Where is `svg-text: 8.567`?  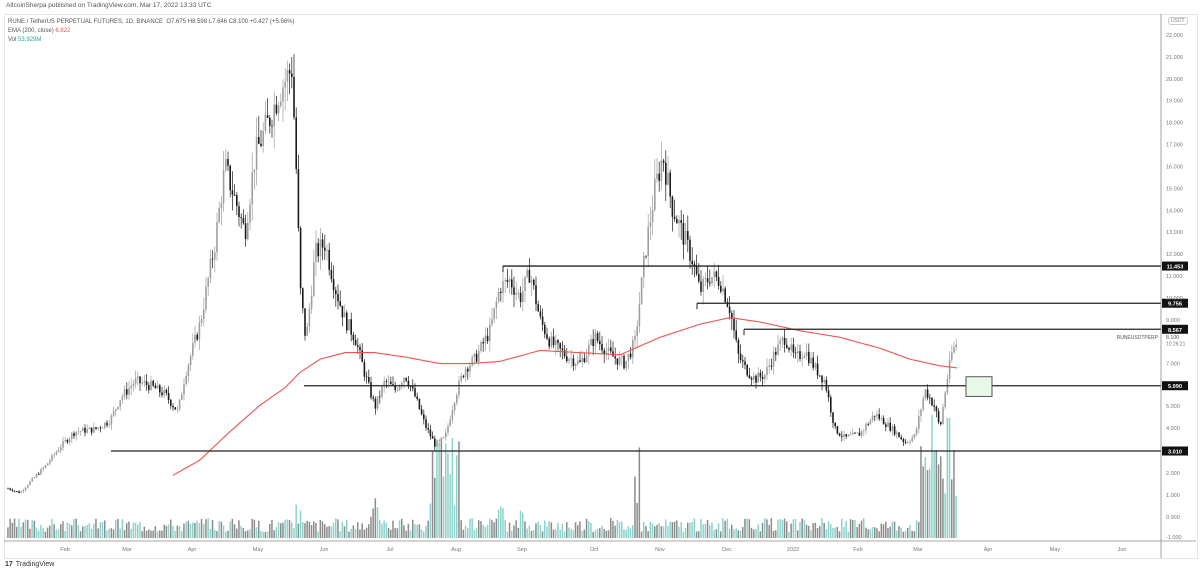 svg-text: 8.567 is located at coordinates (1175, 331).